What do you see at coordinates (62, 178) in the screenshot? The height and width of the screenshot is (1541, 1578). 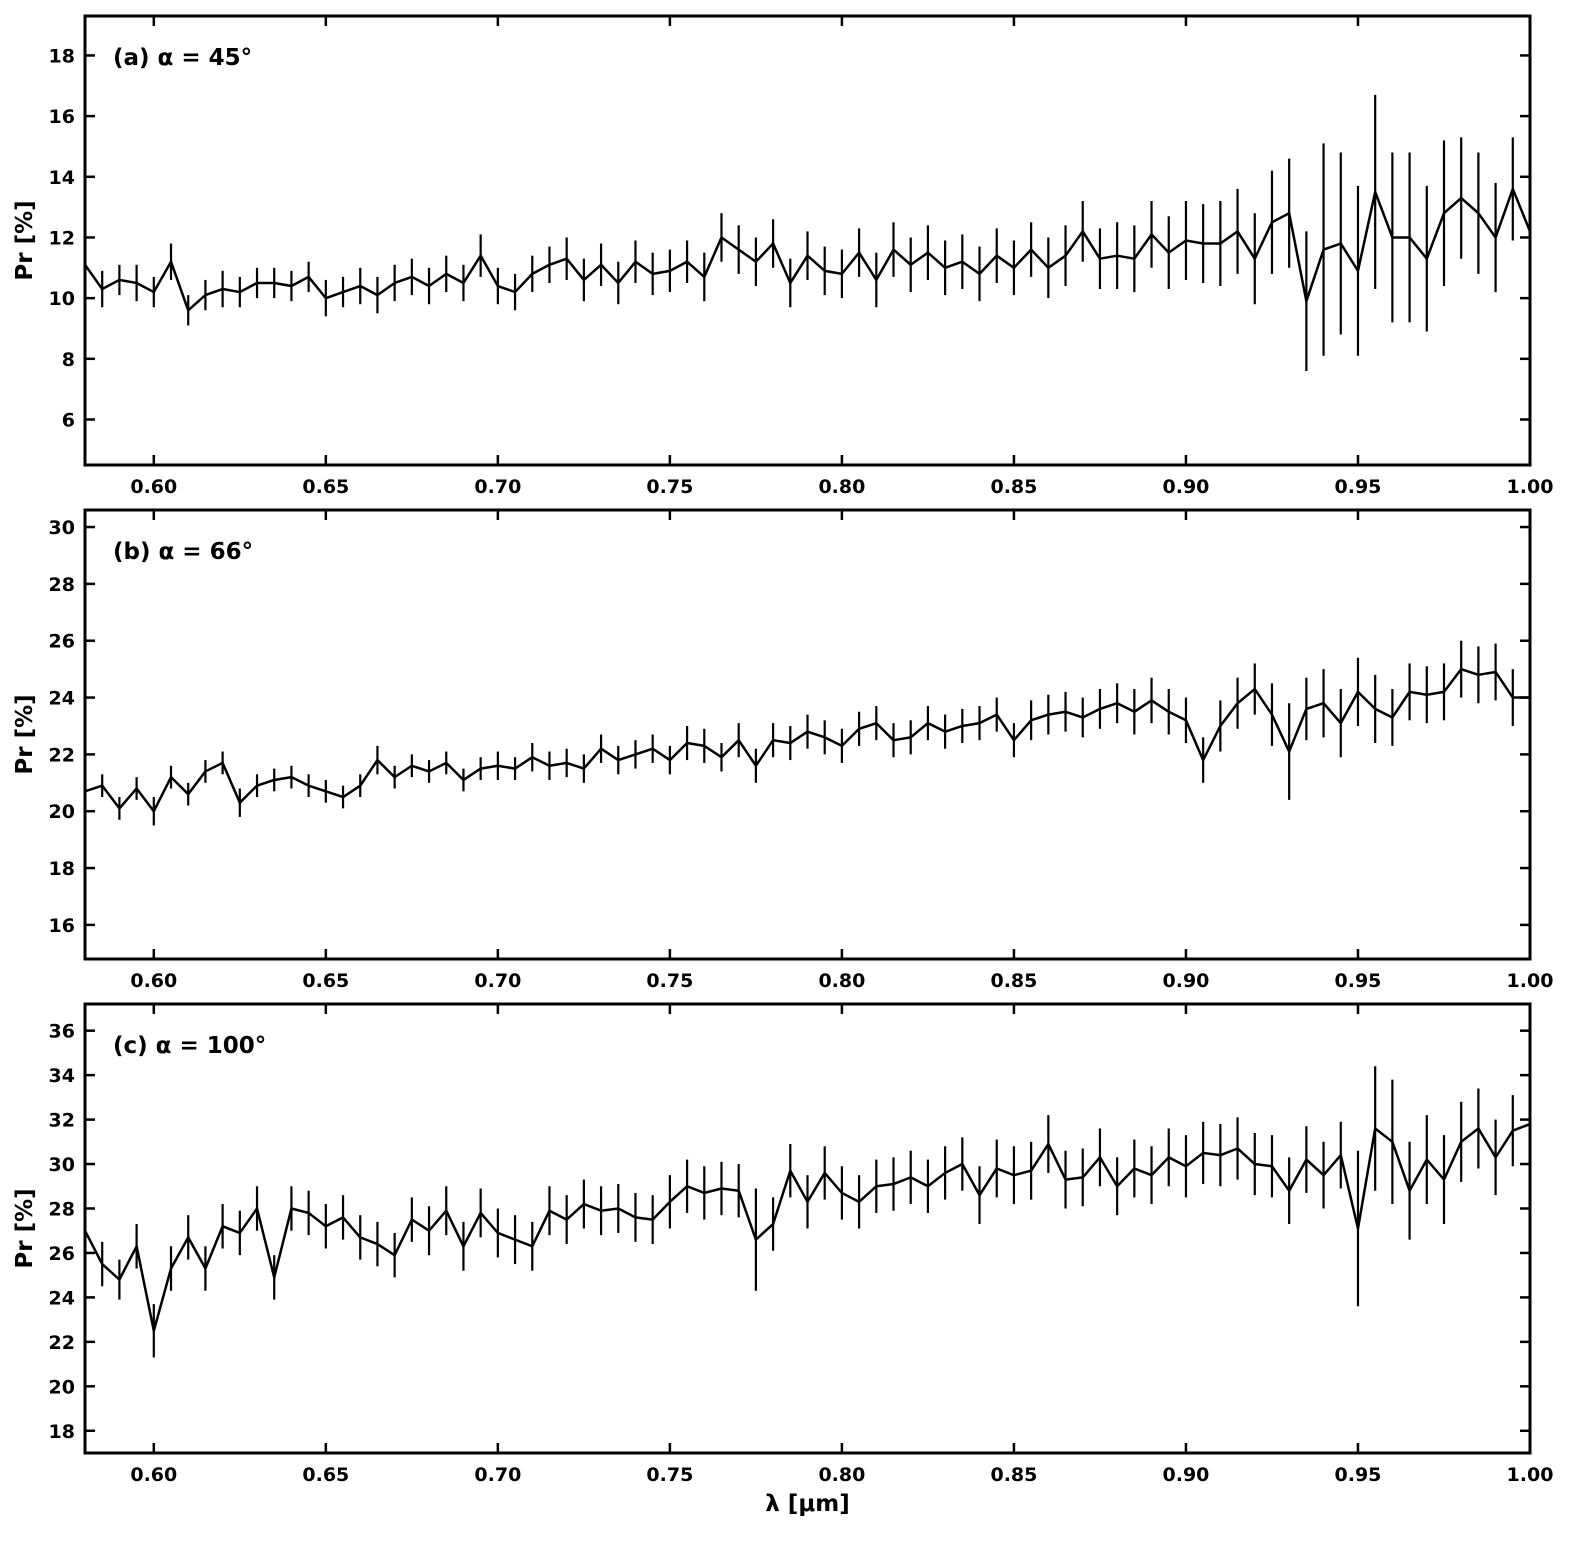 I see `y-tick-label: 14` at bounding box center [62, 178].